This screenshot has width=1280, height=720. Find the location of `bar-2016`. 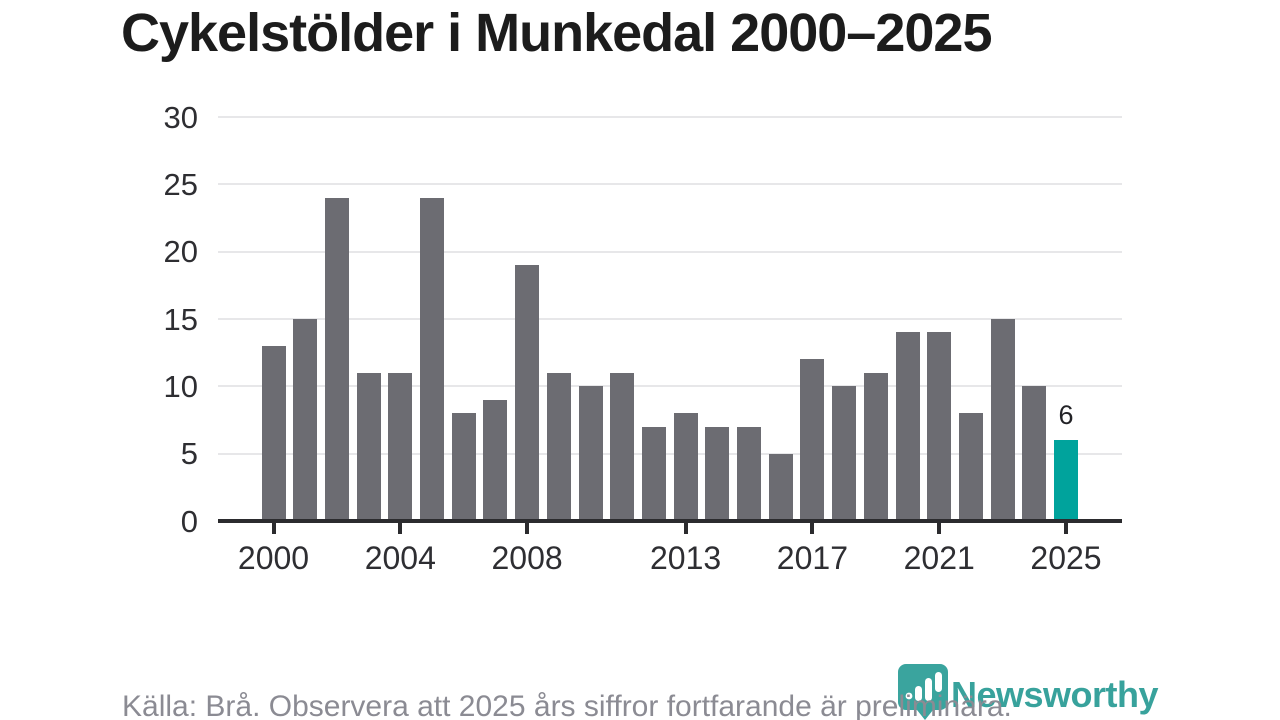

bar-2016 is located at coordinates (780, 487).